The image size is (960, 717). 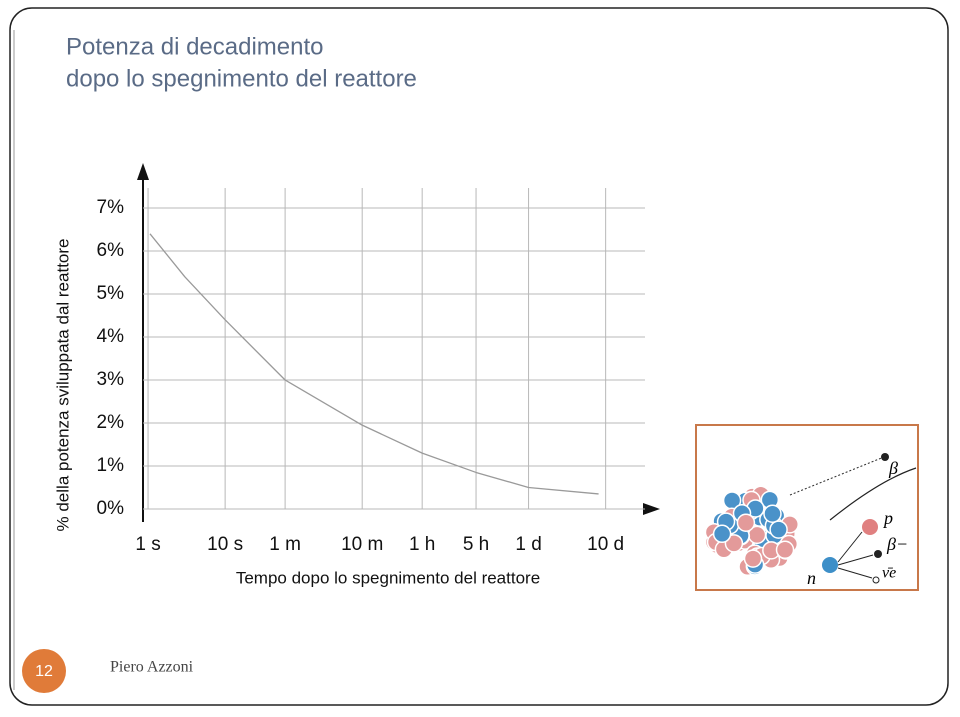 What do you see at coordinates (878, 554) in the screenshot?
I see `electron` at bounding box center [878, 554].